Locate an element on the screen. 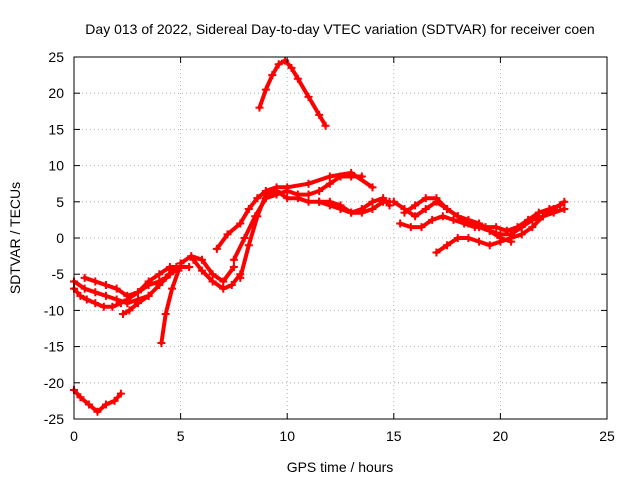 The width and height of the screenshot is (640, 480). x-tick-label: 20 is located at coordinates (501, 436).